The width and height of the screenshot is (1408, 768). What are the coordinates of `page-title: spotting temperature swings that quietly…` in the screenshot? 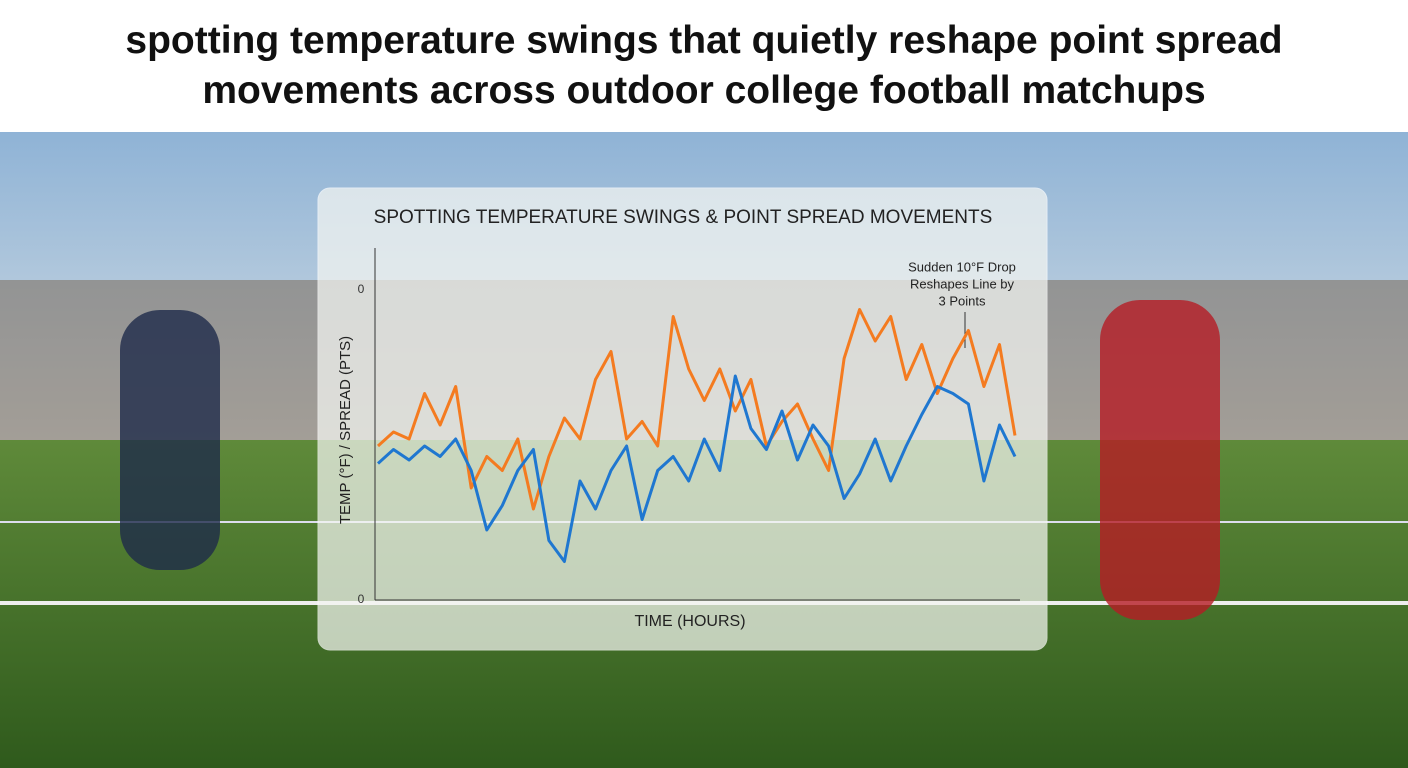 It's located at (704, 65).